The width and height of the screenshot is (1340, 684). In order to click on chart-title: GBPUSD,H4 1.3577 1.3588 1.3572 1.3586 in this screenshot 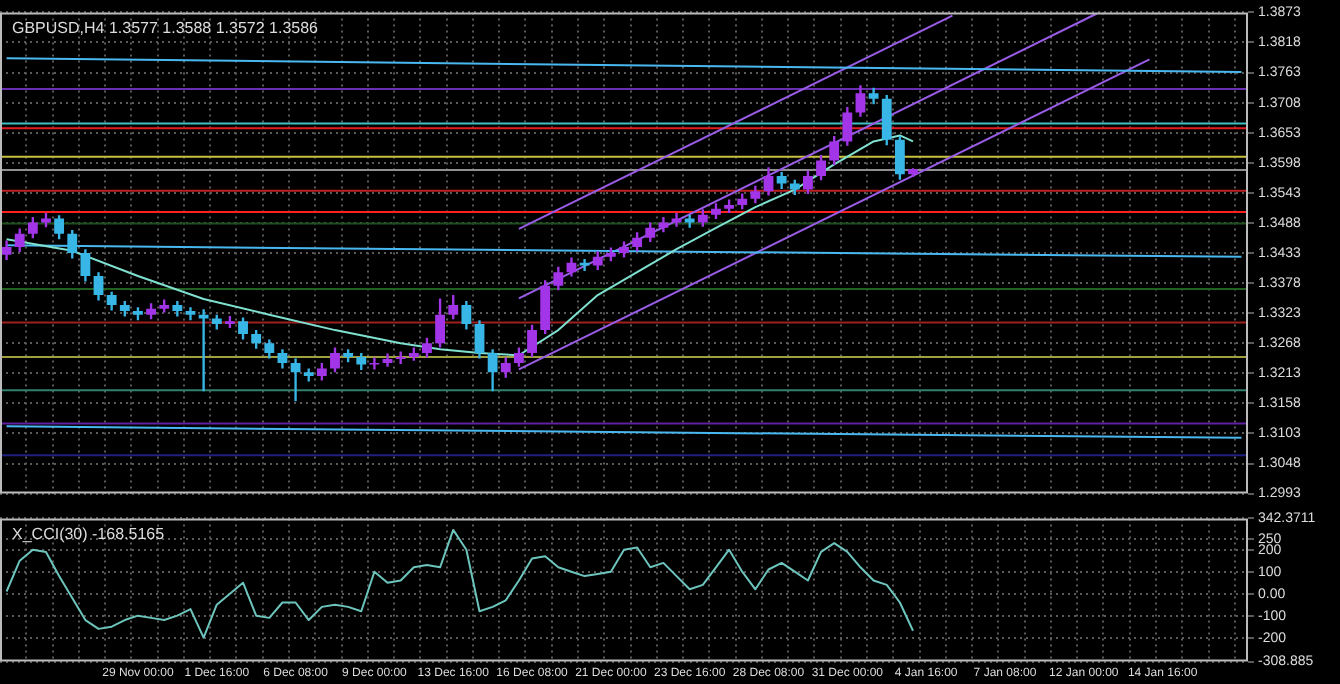, I will do `click(166, 27)`.